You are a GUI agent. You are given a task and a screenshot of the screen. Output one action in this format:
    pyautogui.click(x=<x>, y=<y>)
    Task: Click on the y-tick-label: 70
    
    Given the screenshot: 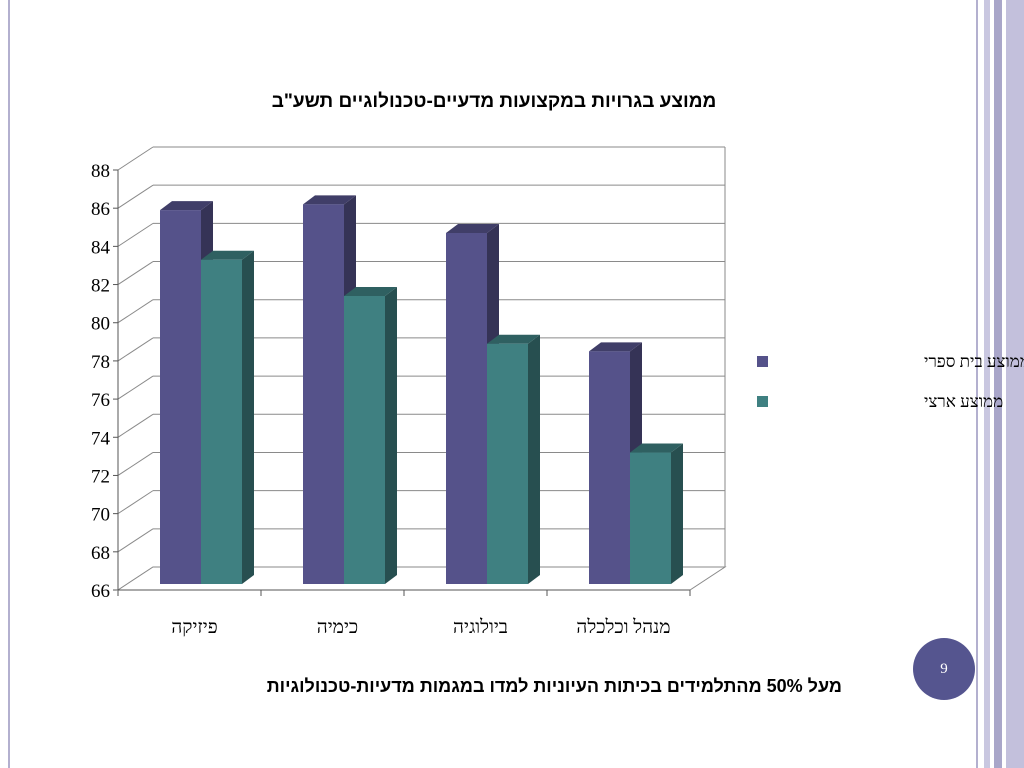 What is the action you would take?
    pyautogui.click(x=100, y=515)
    